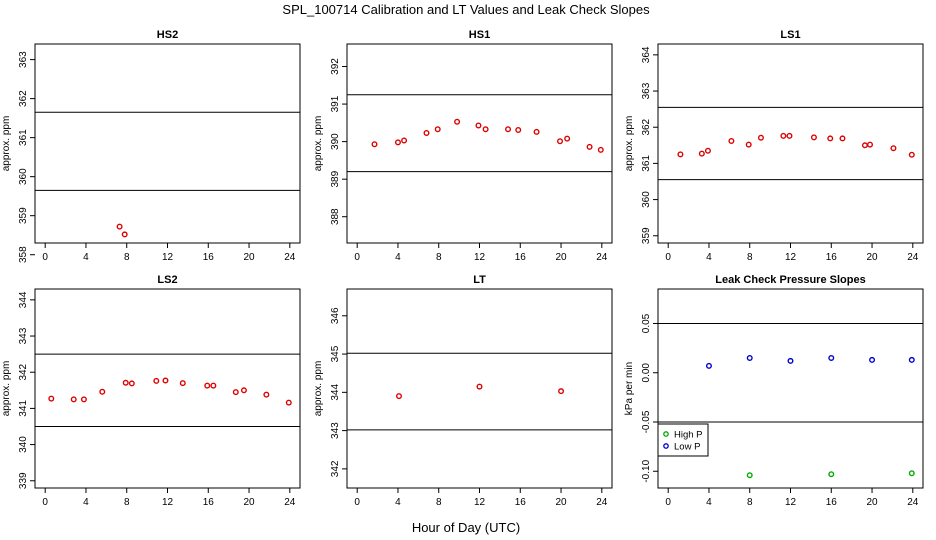  What do you see at coordinates (23, 444) in the screenshot?
I see `y-tick-label: 340` at bounding box center [23, 444].